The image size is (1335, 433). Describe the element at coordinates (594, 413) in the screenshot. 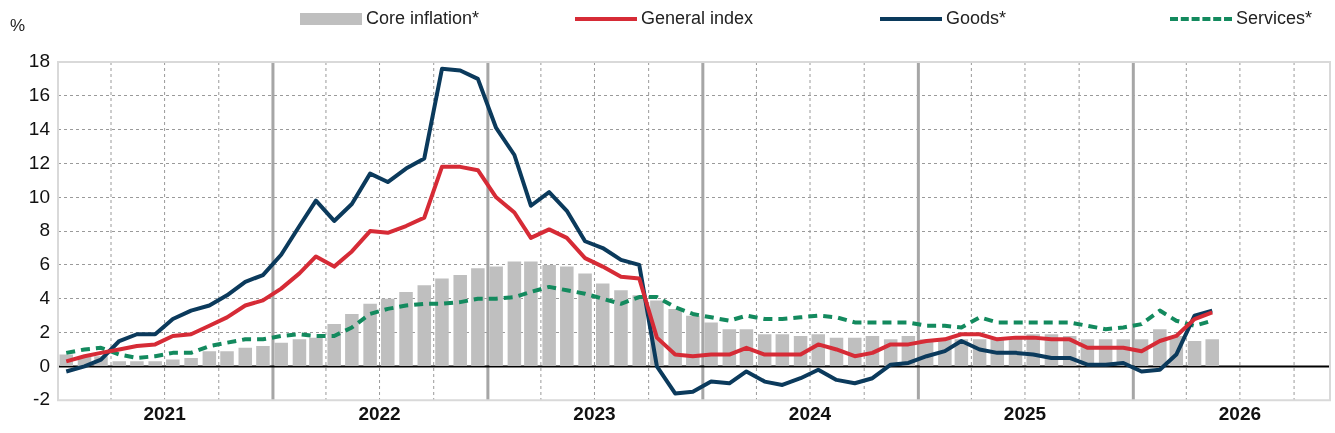

I see `x-tick-label: 2023` at that location.